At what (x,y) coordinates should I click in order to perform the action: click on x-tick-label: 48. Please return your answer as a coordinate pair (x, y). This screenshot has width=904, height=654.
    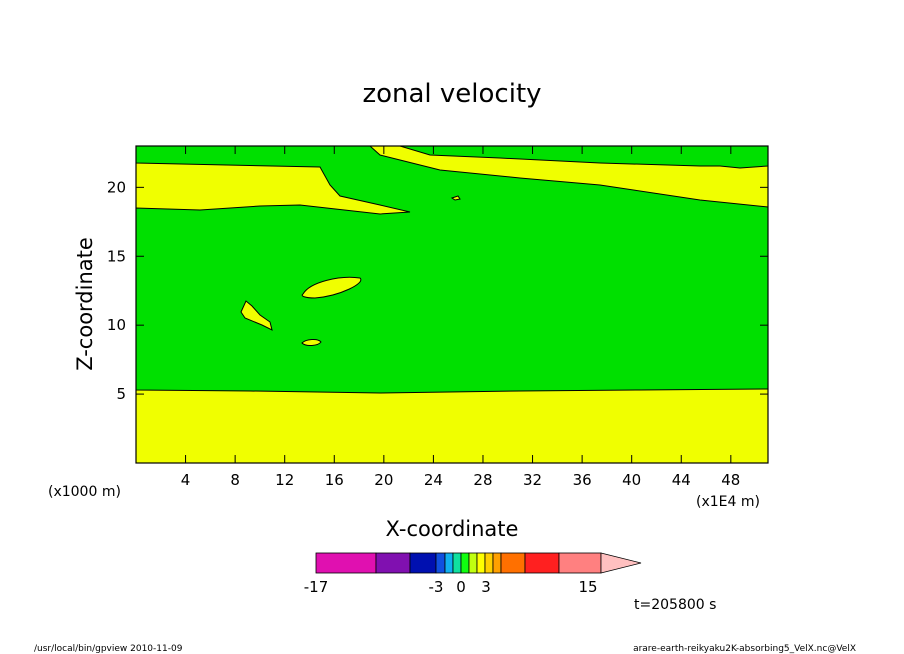
    Looking at the image, I should click on (730, 480).